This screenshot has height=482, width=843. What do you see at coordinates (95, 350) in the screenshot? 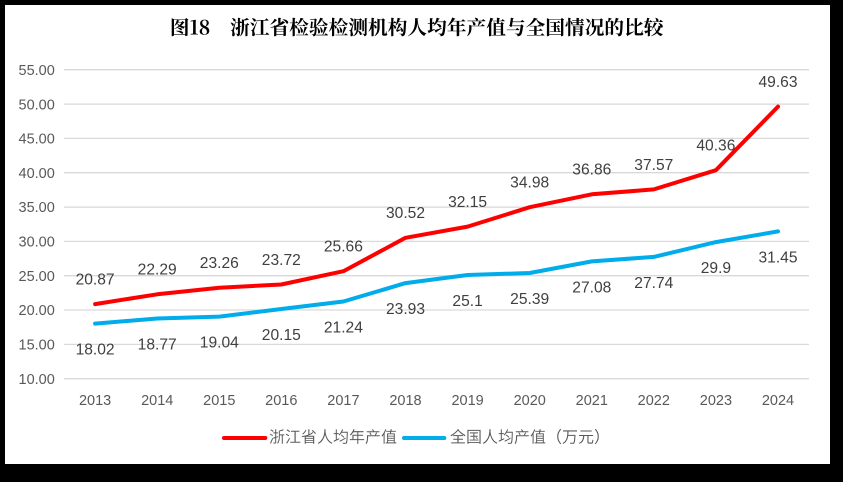
I see `svg-text: 18.02` at bounding box center [95, 350].